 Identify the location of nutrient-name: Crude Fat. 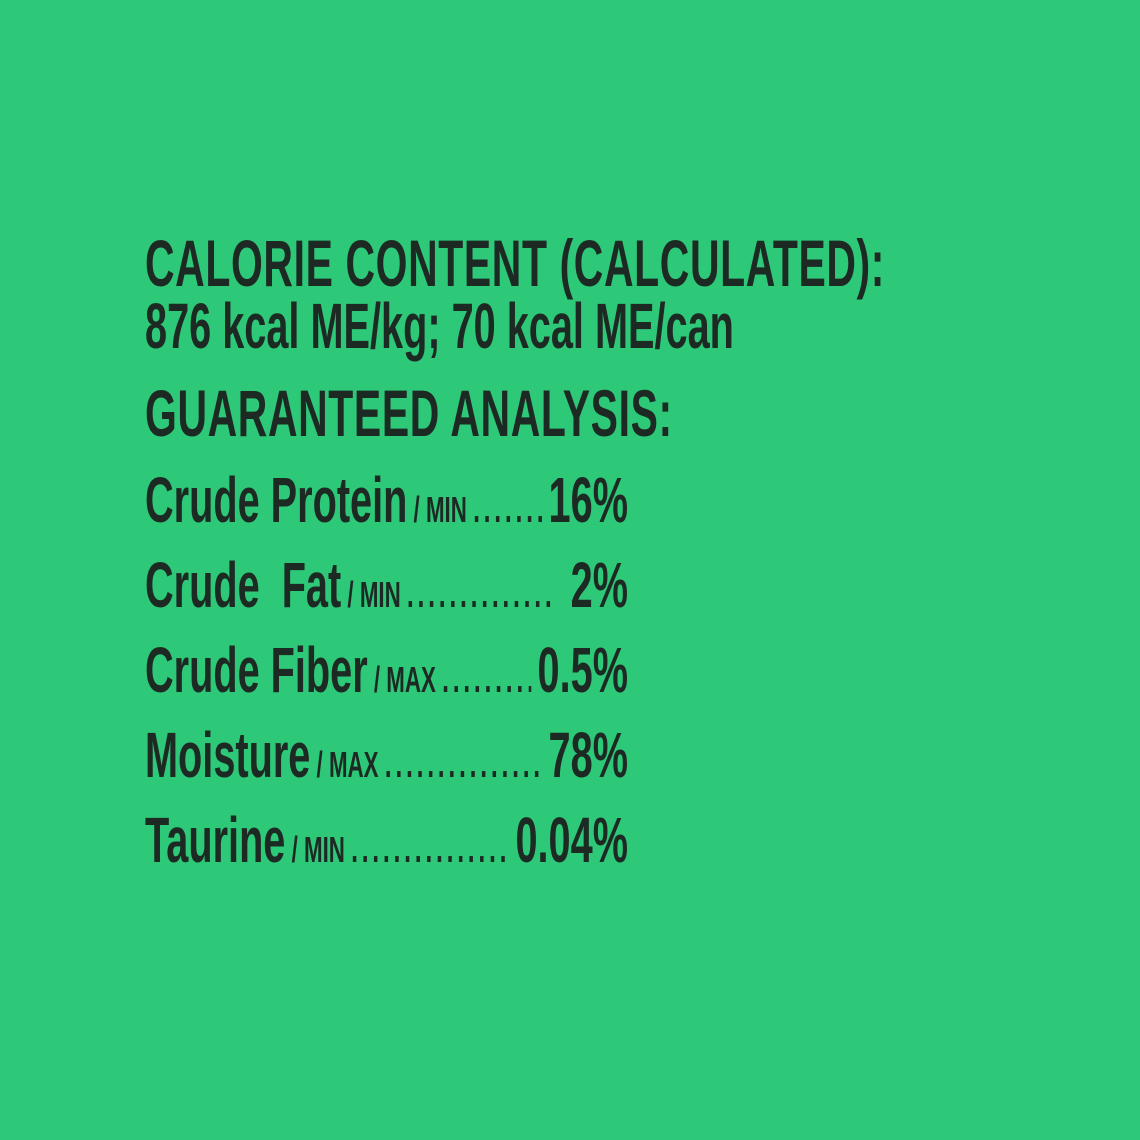
(243, 585).